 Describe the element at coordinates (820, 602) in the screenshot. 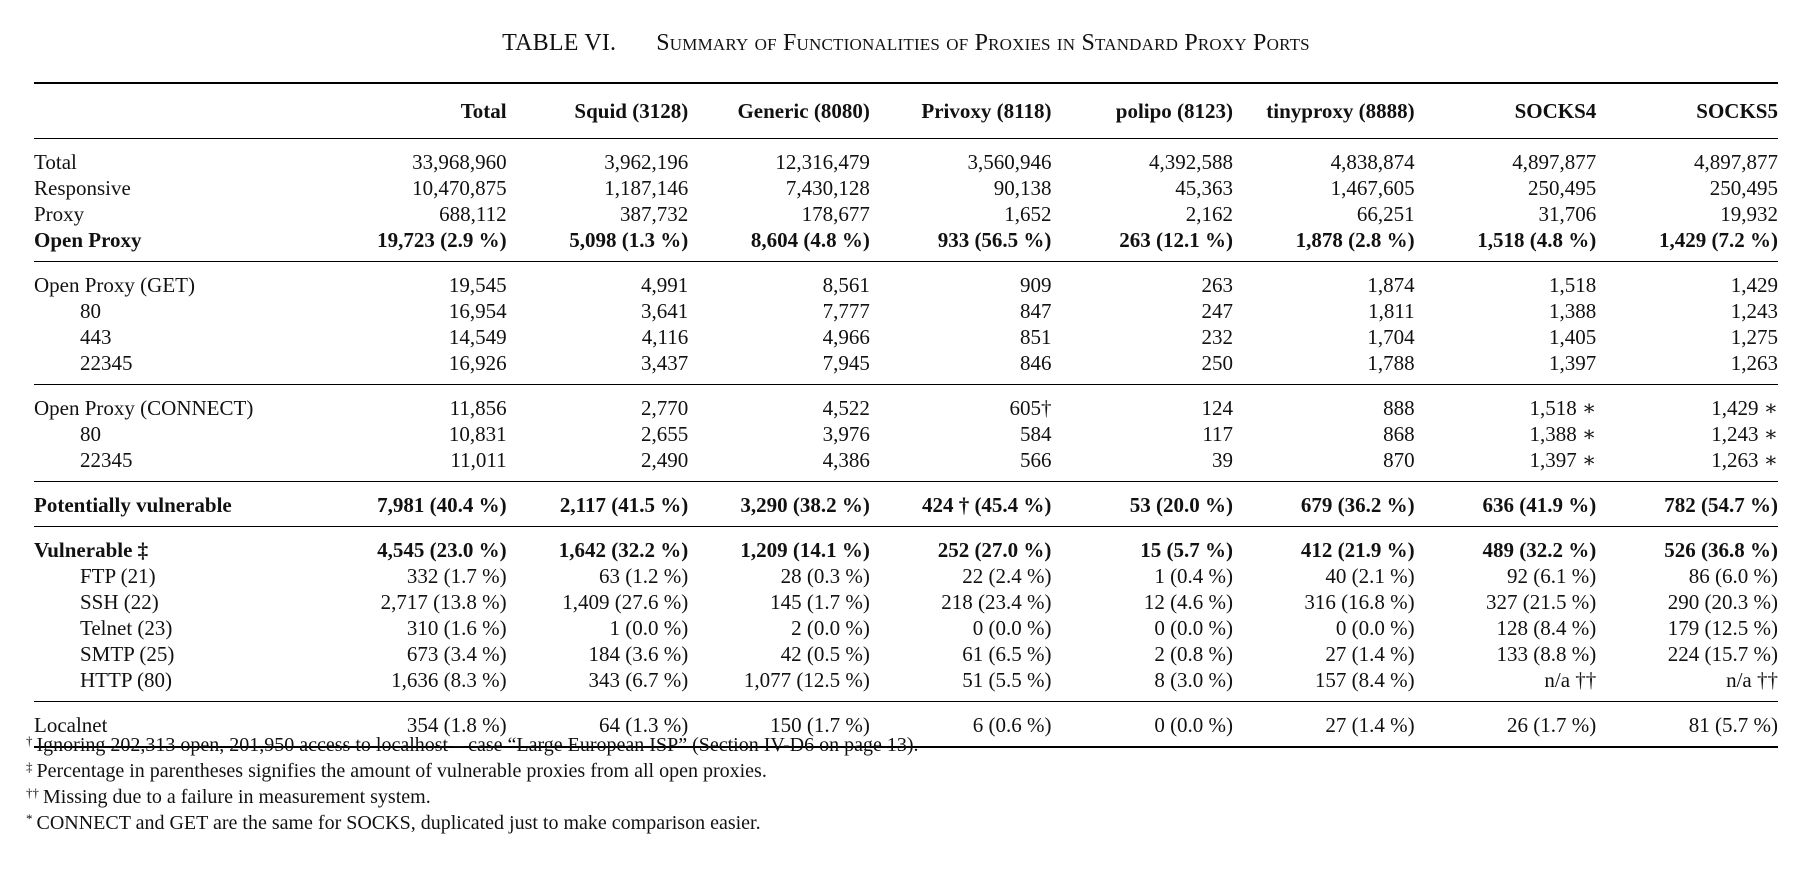

I see `table-cell: 145 (1.7 %)` at that location.